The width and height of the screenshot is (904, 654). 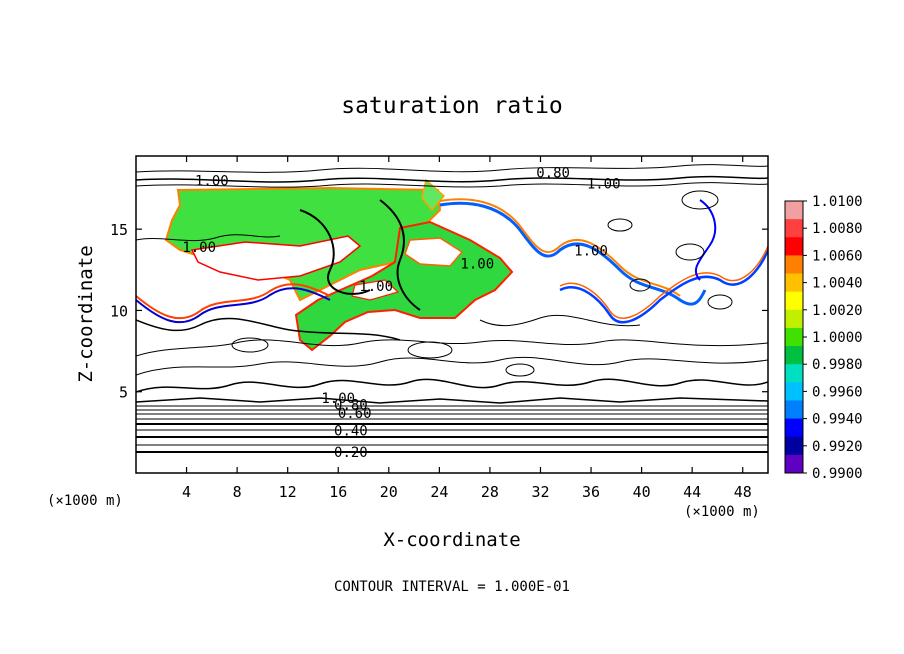 What do you see at coordinates (642, 492) in the screenshot?
I see `x-tick-label: 40` at bounding box center [642, 492].